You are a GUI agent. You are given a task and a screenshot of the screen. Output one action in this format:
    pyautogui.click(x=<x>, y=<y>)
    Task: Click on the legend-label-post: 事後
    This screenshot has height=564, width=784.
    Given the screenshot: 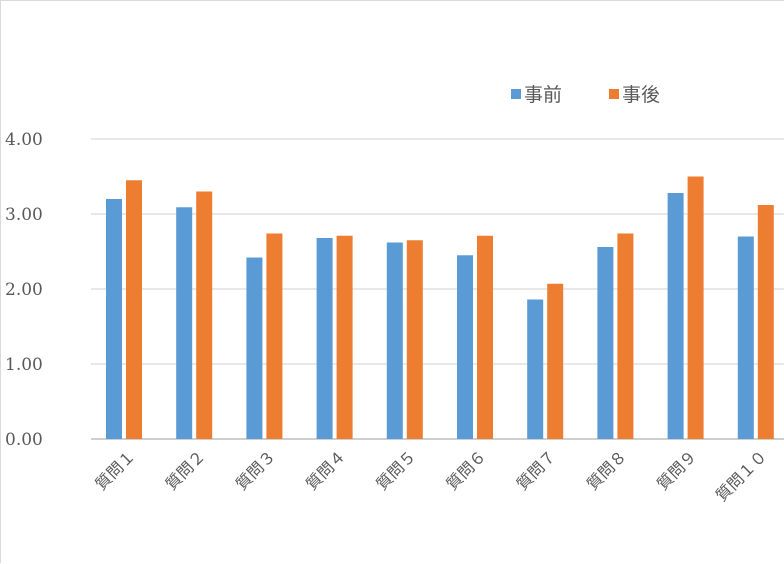 What is the action you would take?
    pyautogui.click(x=641, y=95)
    